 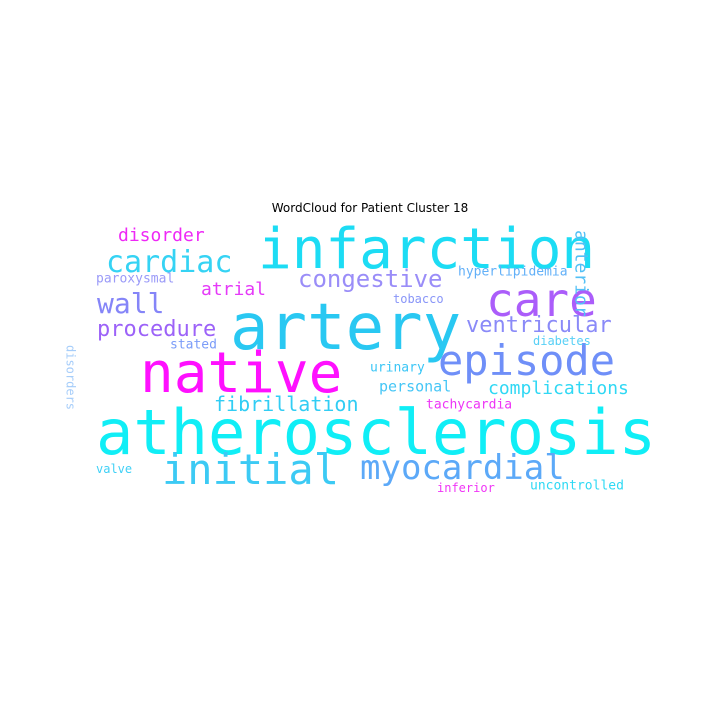 What do you see at coordinates (466, 488) in the screenshot?
I see `word-inferior: inferior` at bounding box center [466, 488].